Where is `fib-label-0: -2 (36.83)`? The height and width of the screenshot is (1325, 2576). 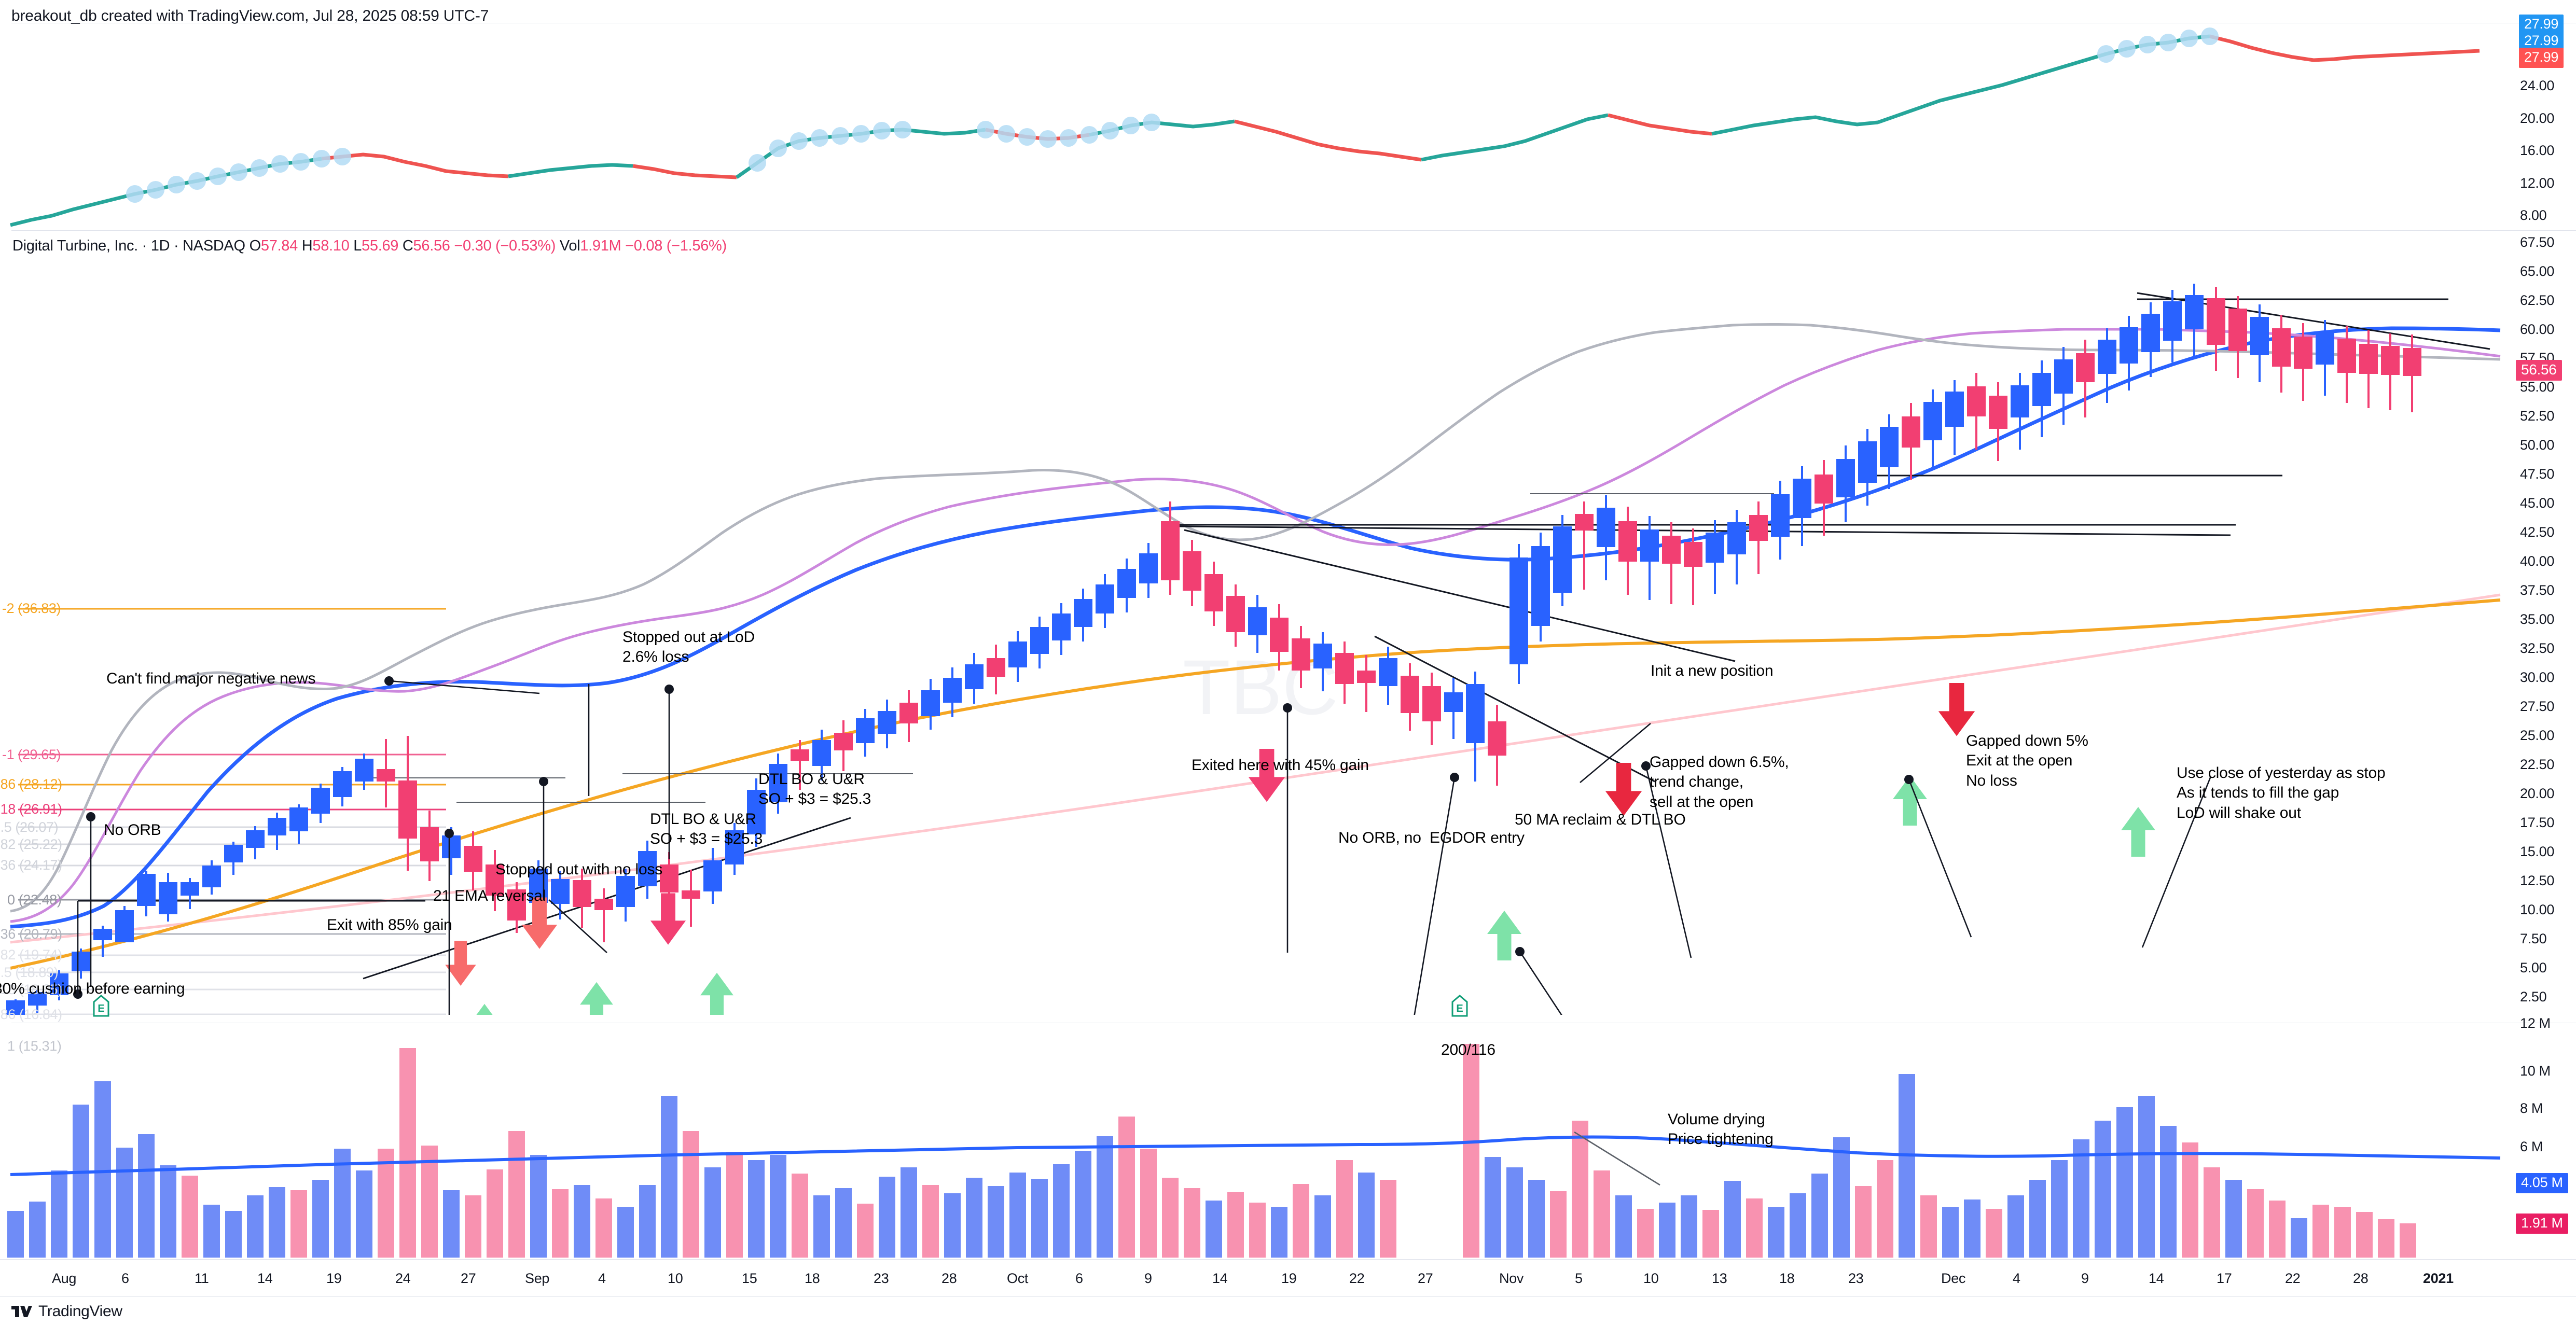 fib-label-0: -2 (36.83) is located at coordinates (31, 608).